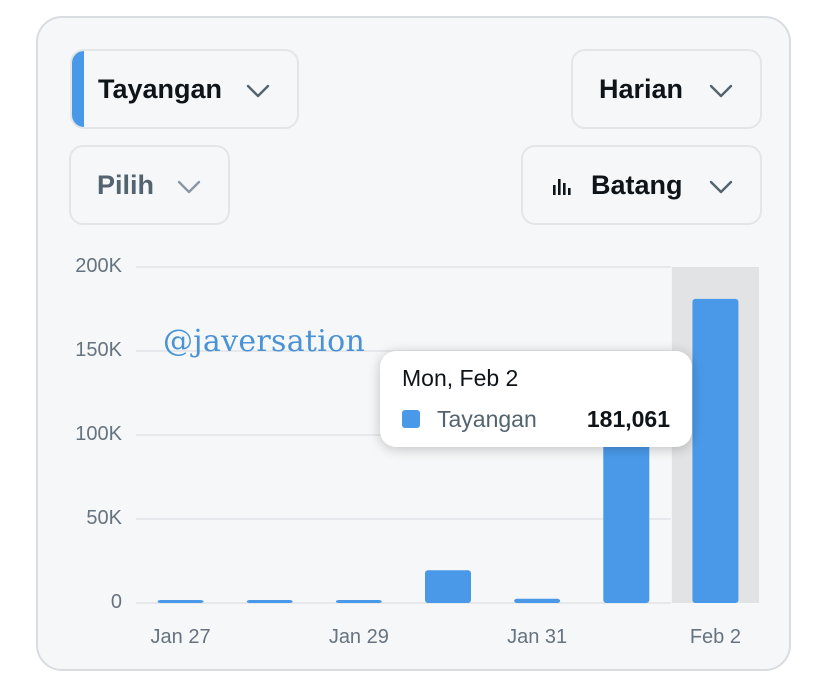 This screenshot has height=685, width=828. I want to click on chart-type-dropdown-label: Batang, so click(637, 184).